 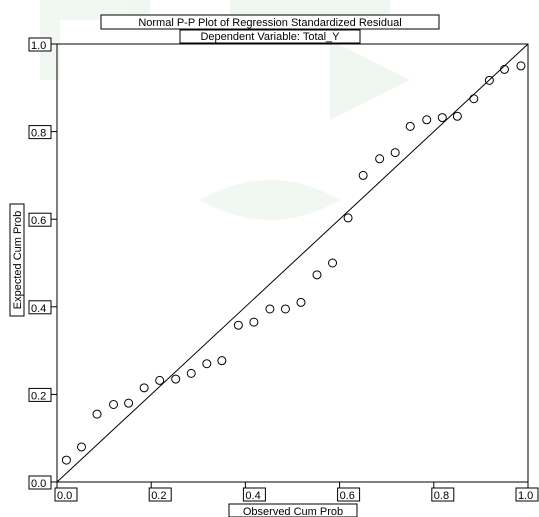 I want to click on chart-subtitle: Dependent Variable: Total_Y, so click(x=270, y=37).